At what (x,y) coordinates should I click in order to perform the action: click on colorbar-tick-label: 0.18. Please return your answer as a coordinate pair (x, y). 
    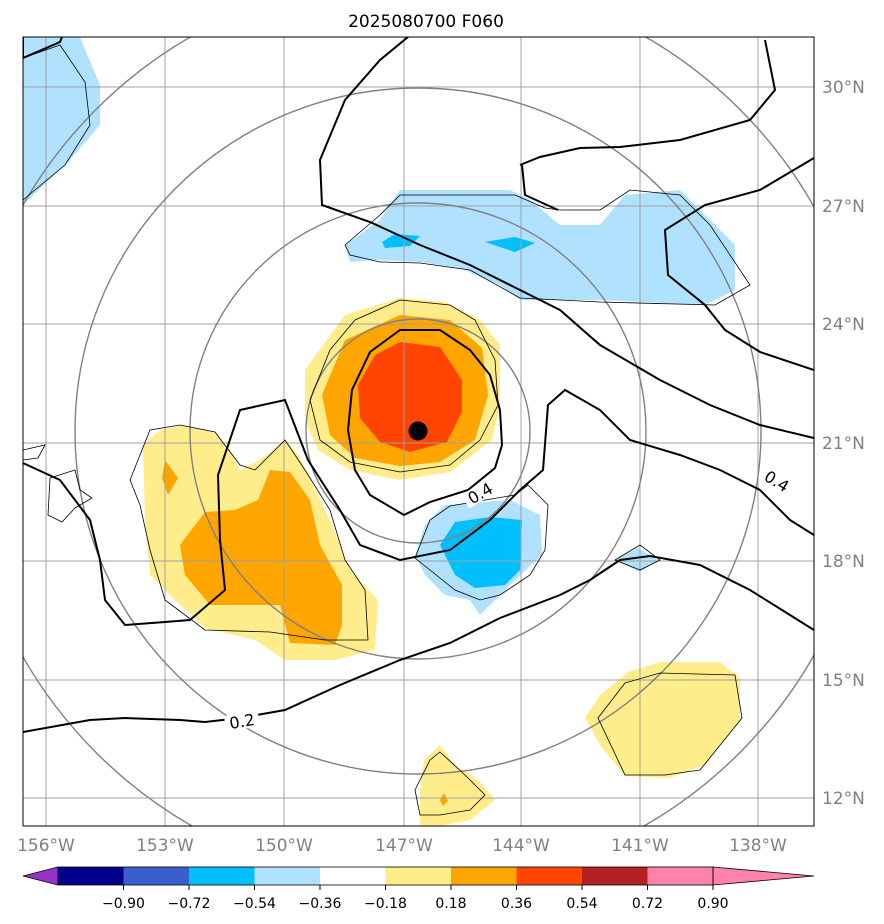
    Looking at the image, I should click on (450, 904).